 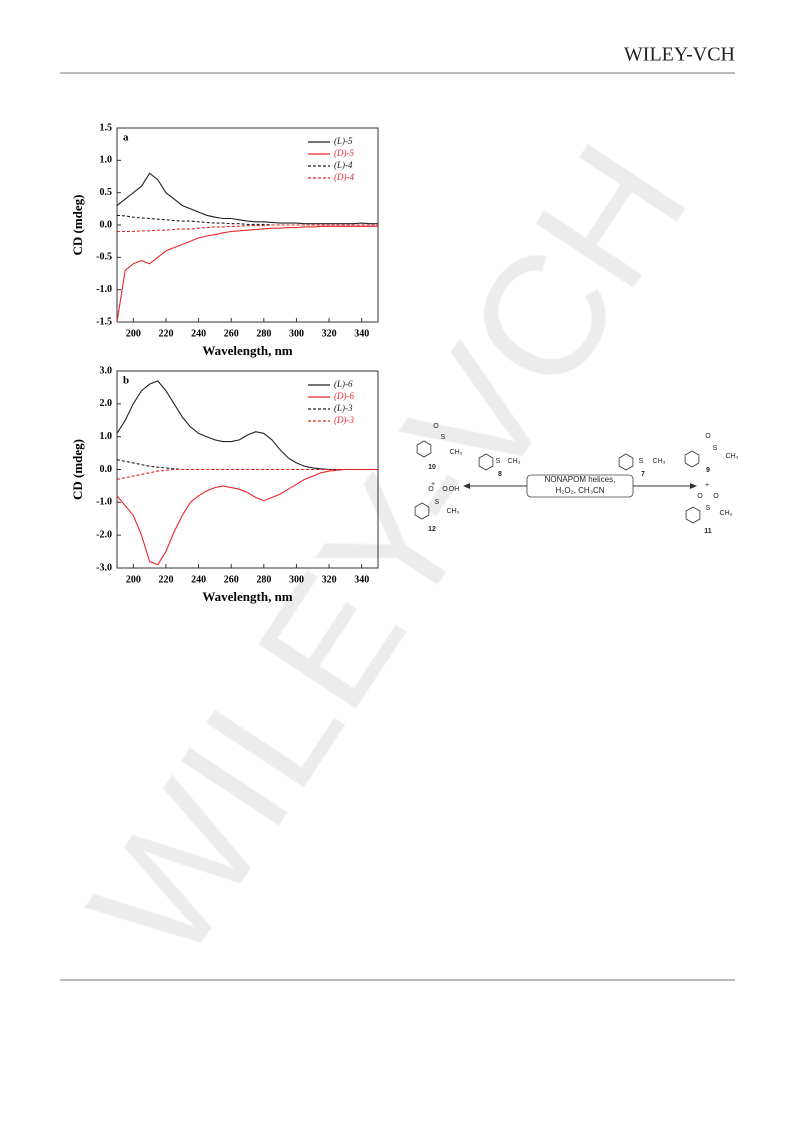 What do you see at coordinates (106, 192) in the screenshot?
I see `y-tick-label: 0.5` at bounding box center [106, 192].